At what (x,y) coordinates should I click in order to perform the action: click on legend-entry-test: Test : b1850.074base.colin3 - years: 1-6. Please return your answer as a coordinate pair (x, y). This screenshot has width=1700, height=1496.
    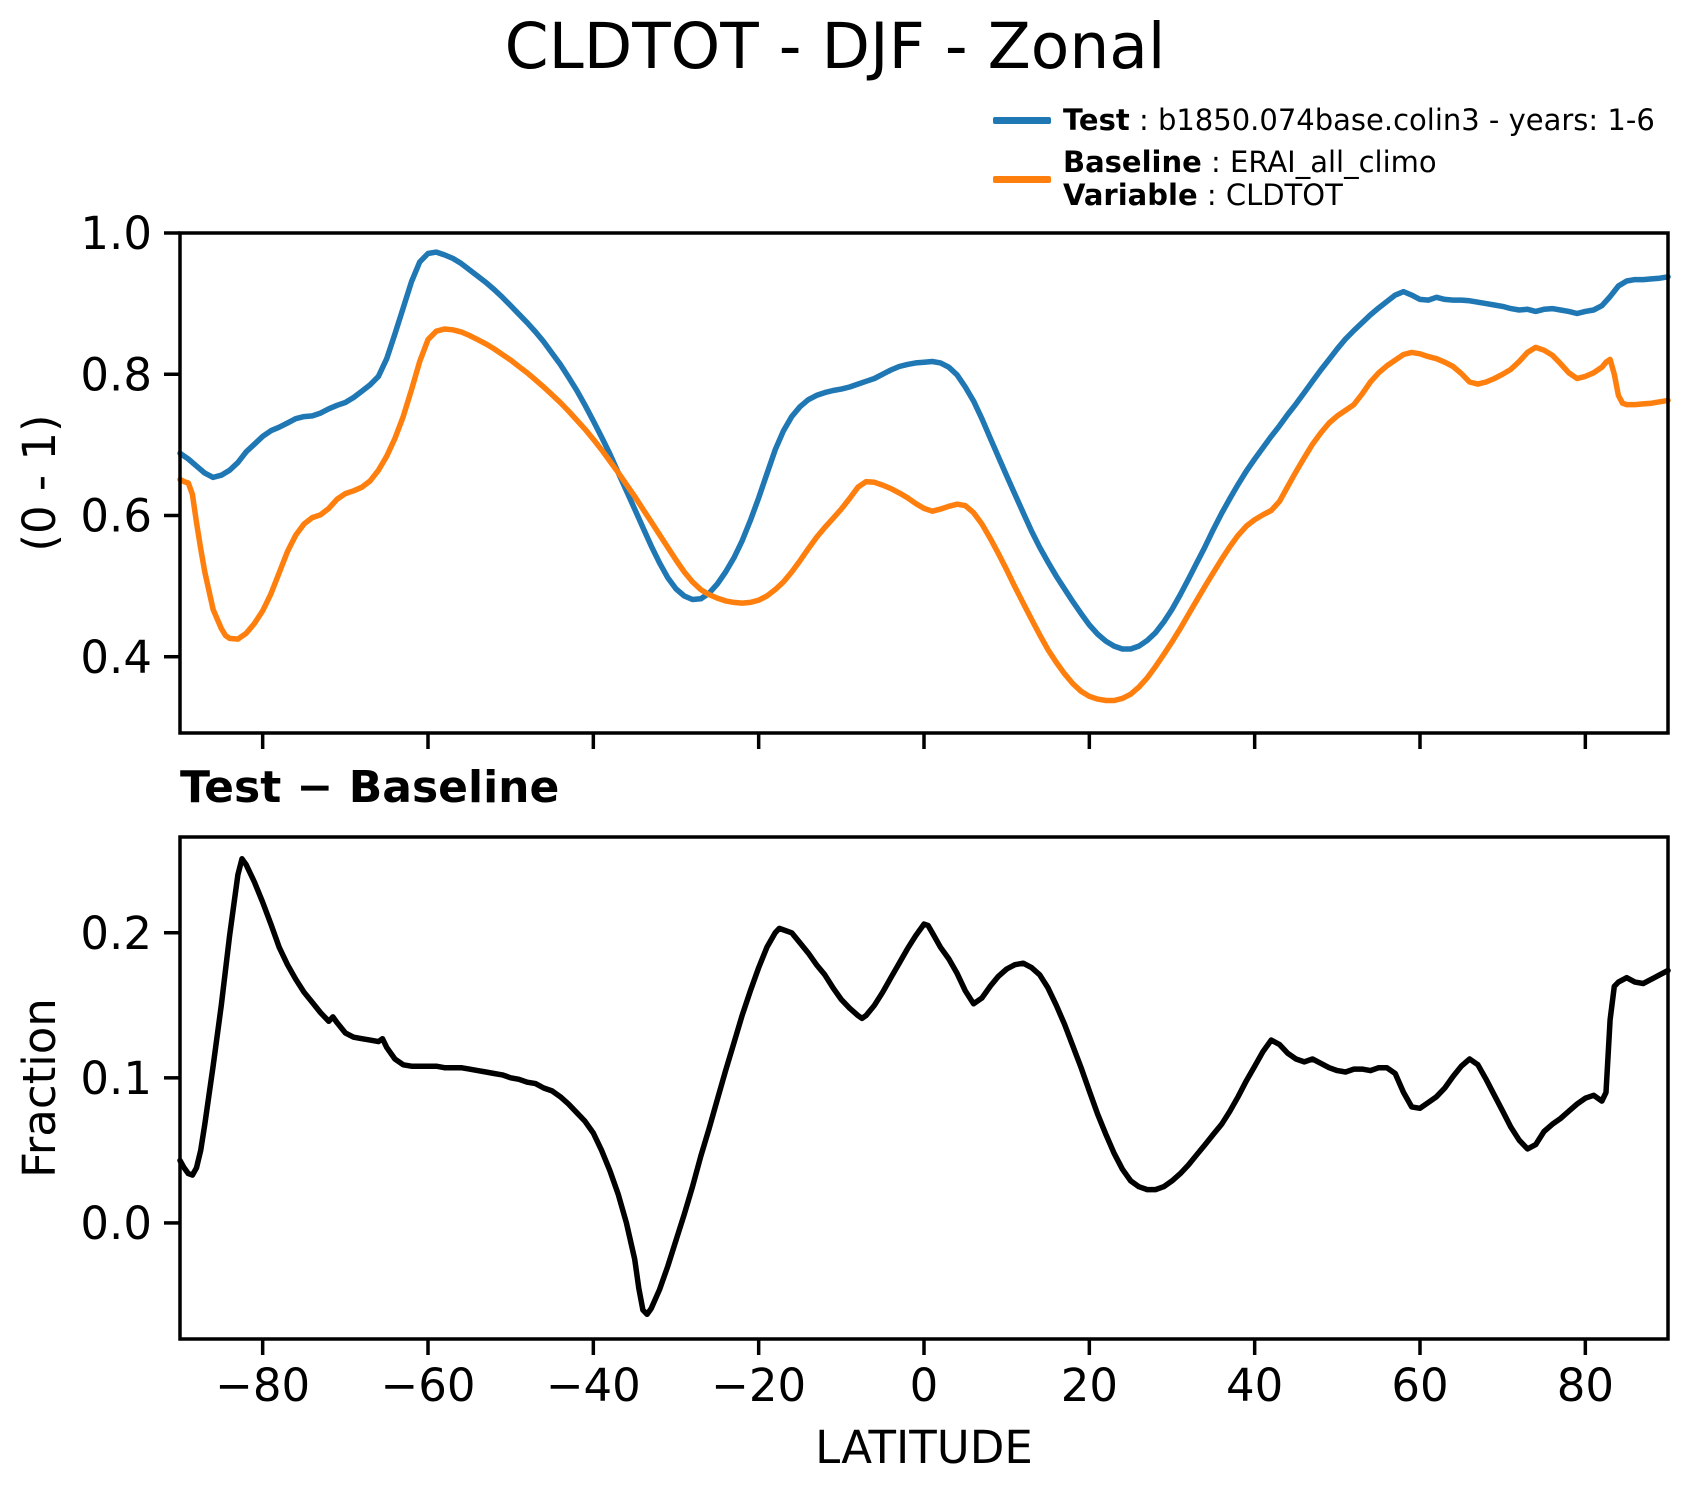
    Looking at the image, I should click on (1324, 120).